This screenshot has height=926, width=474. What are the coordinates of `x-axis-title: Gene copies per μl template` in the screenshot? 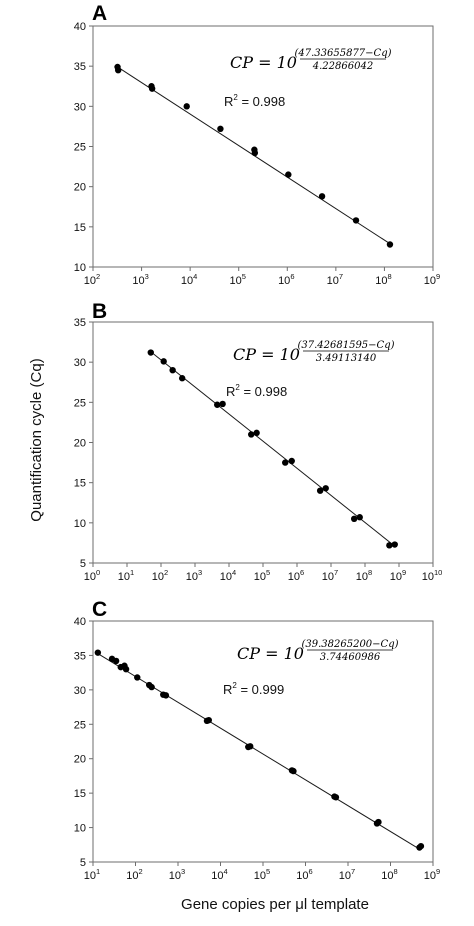 It's located at (275, 904).